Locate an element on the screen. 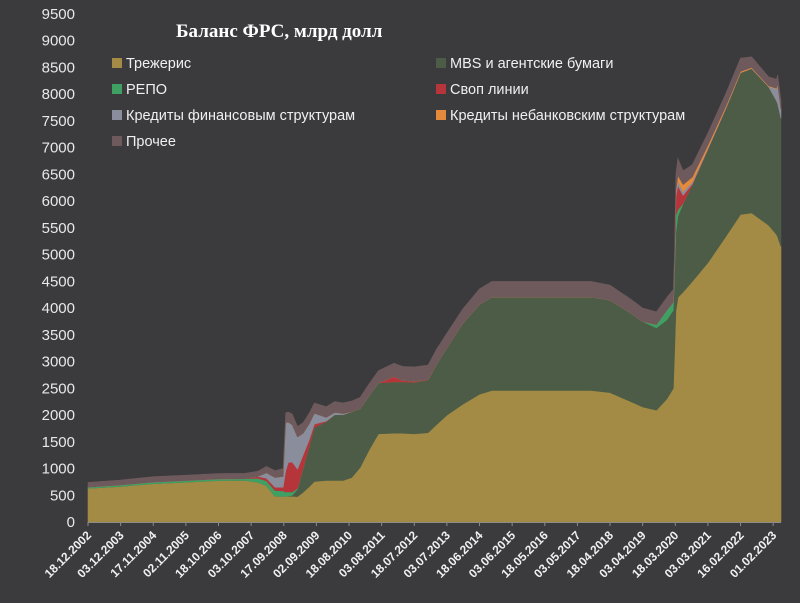  y-tick-label: 500 is located at coordinates (62, 495).